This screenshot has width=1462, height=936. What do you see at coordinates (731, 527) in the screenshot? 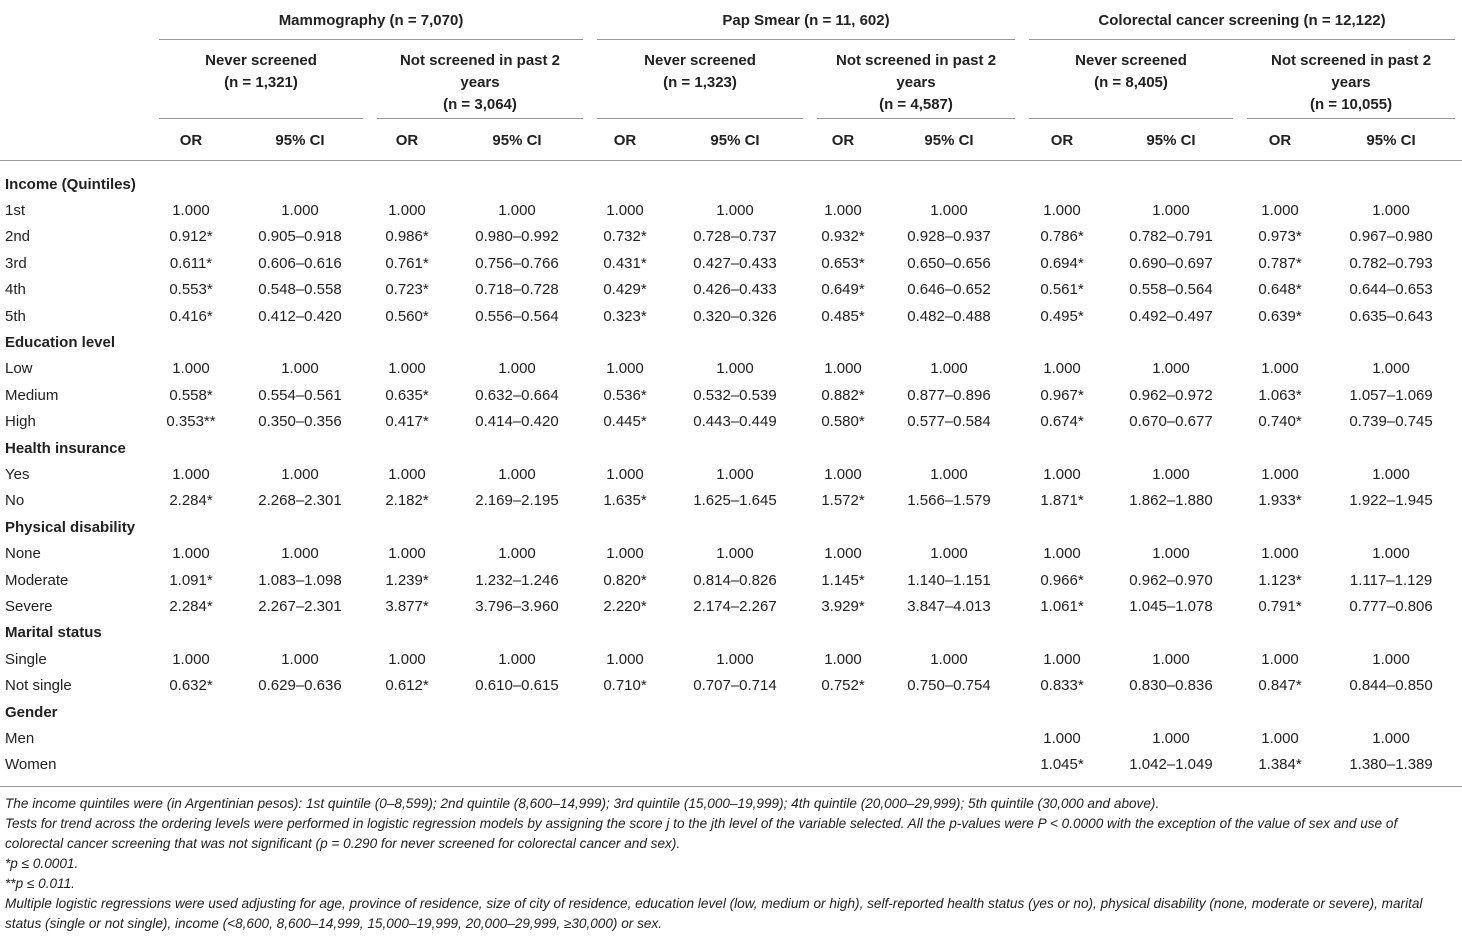
I see `section-row: Physical disability` at bounding box center [731, 527].